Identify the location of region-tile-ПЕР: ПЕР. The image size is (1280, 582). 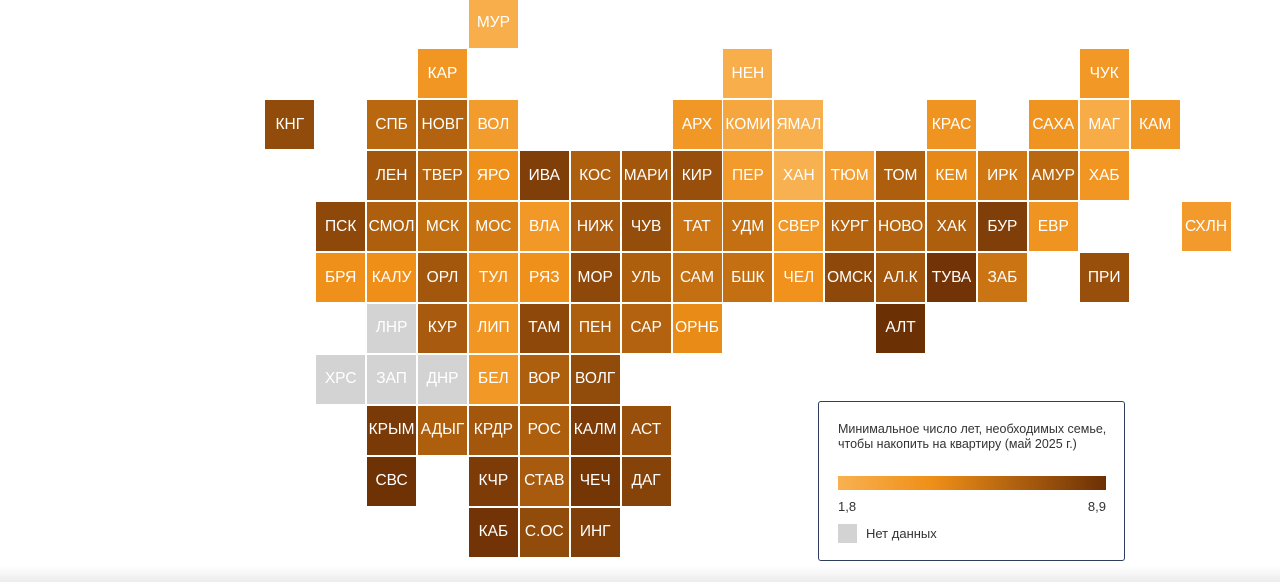
(748, 176).